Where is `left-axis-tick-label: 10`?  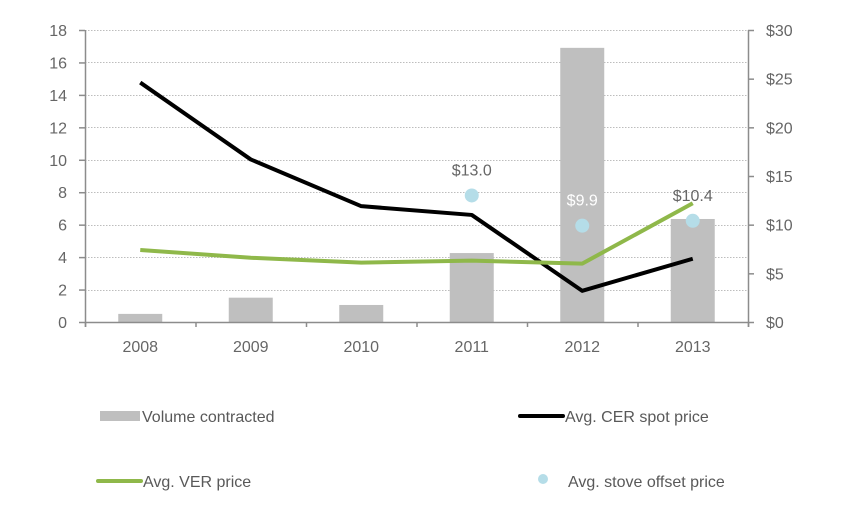
left-axis-tick-label: 10 is located at coordinates (58, 161).